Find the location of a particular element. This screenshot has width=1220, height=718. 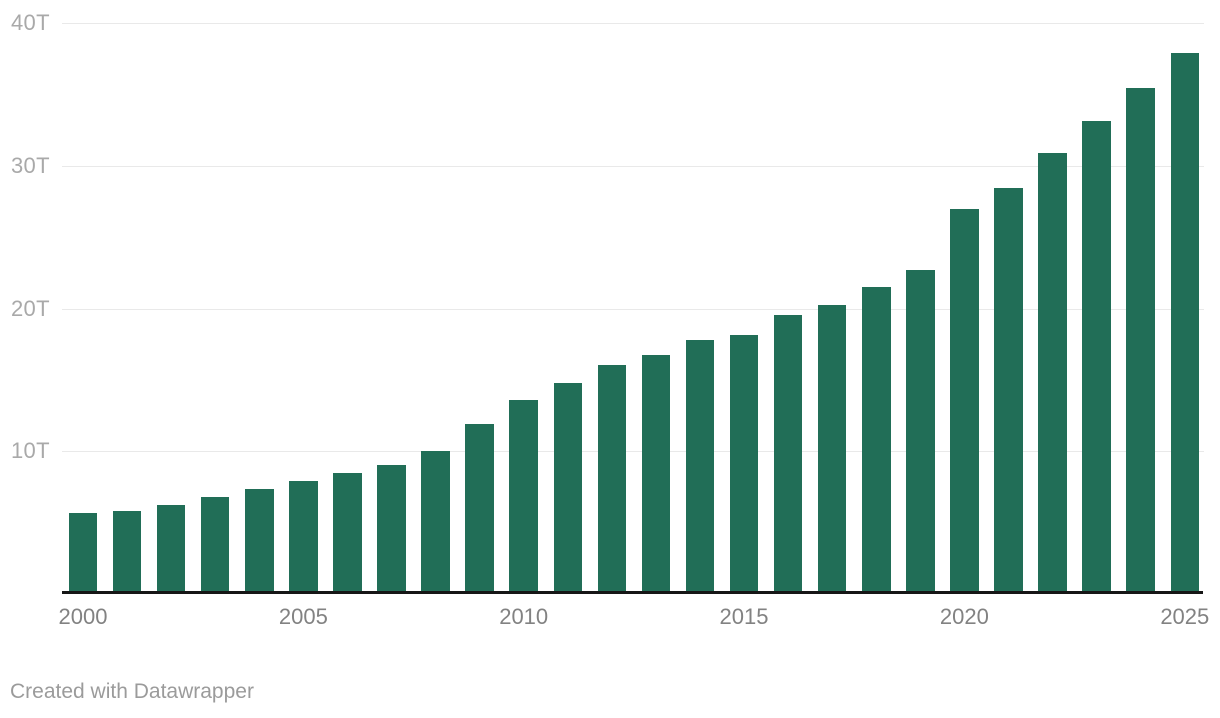

bar-2013 is located at coordinates (656, 474).